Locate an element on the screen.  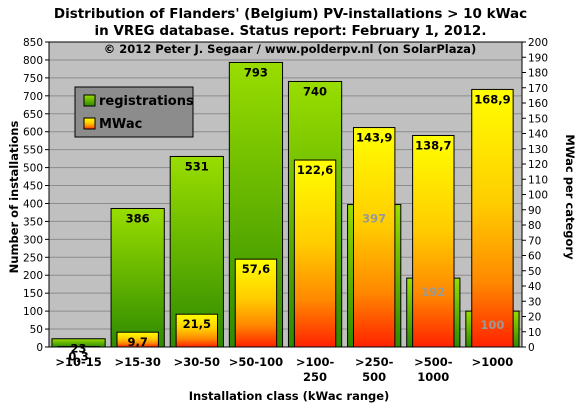
label-mwac: 21,5 is located at coordinates (197, 324).